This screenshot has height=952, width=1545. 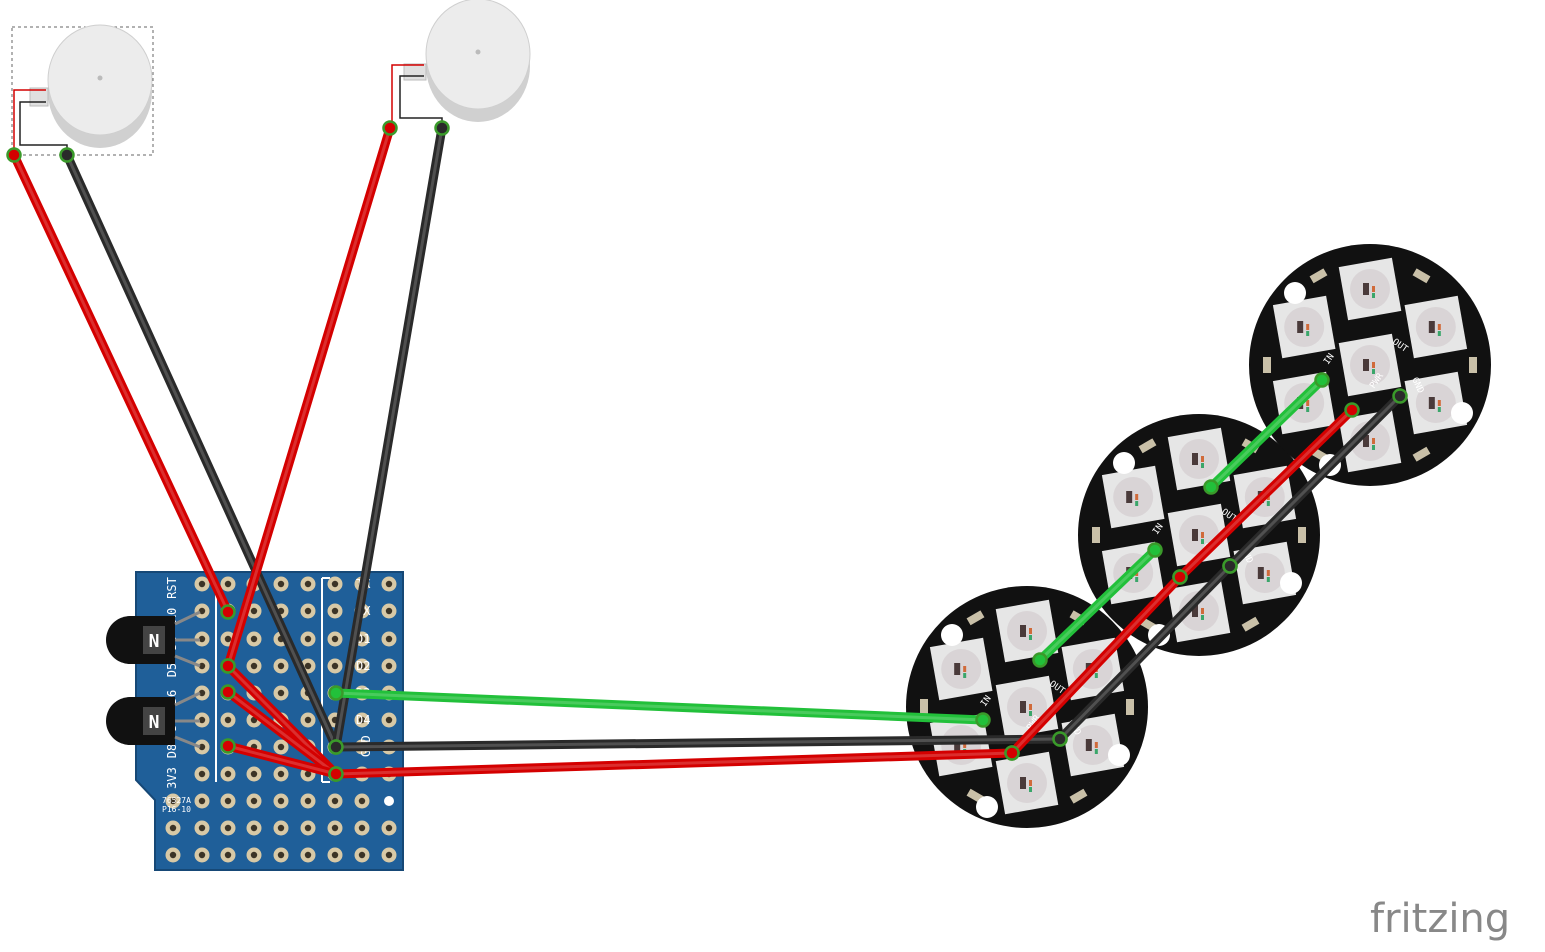 I want to click on transistor-2: N, so click(x=153, y=720).